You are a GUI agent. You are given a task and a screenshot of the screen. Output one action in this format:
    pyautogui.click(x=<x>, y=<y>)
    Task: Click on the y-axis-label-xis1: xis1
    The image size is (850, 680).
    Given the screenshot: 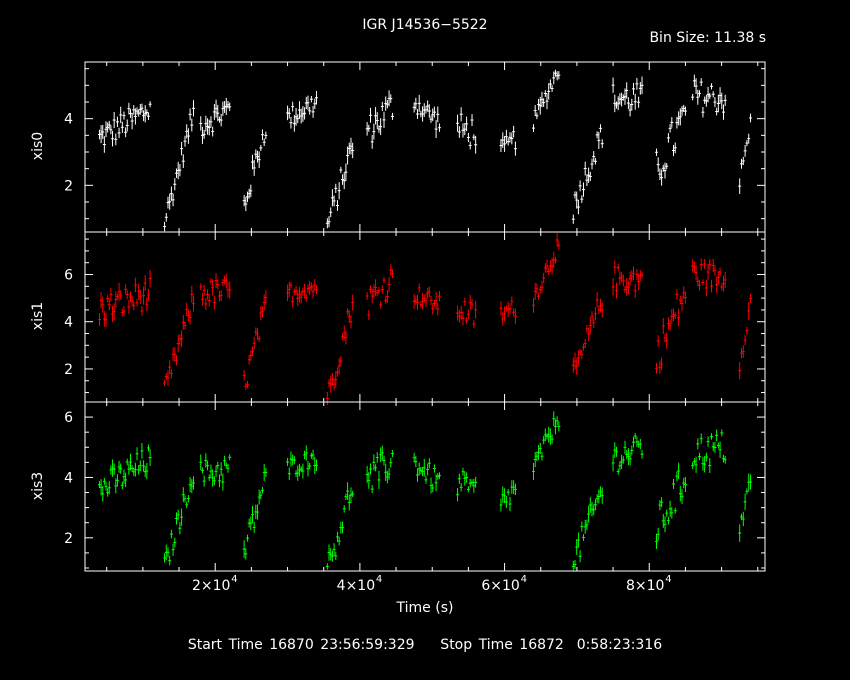 What is the action you would take?
    pyautogui.click(x=38, y=316)
    